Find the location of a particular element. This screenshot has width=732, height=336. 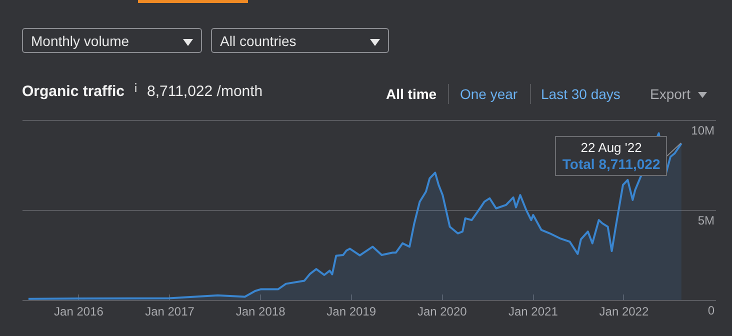

text: One year is located at coordinates (489, 94).